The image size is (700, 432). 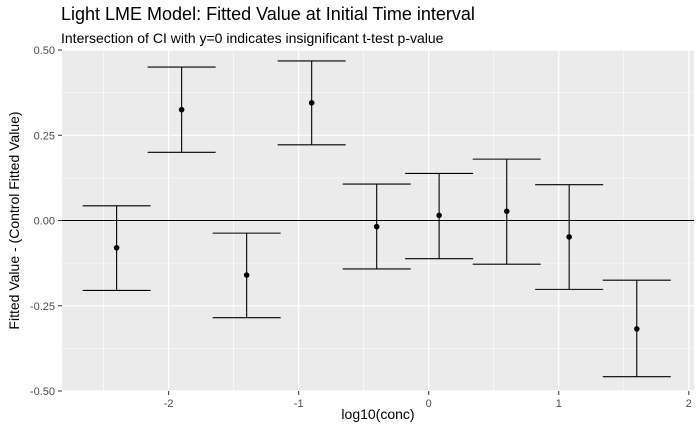 What do you see at coordinates (169, 404) in the screenshot?
I see `x-tick-label: -2` at bounding box center [169, 404].